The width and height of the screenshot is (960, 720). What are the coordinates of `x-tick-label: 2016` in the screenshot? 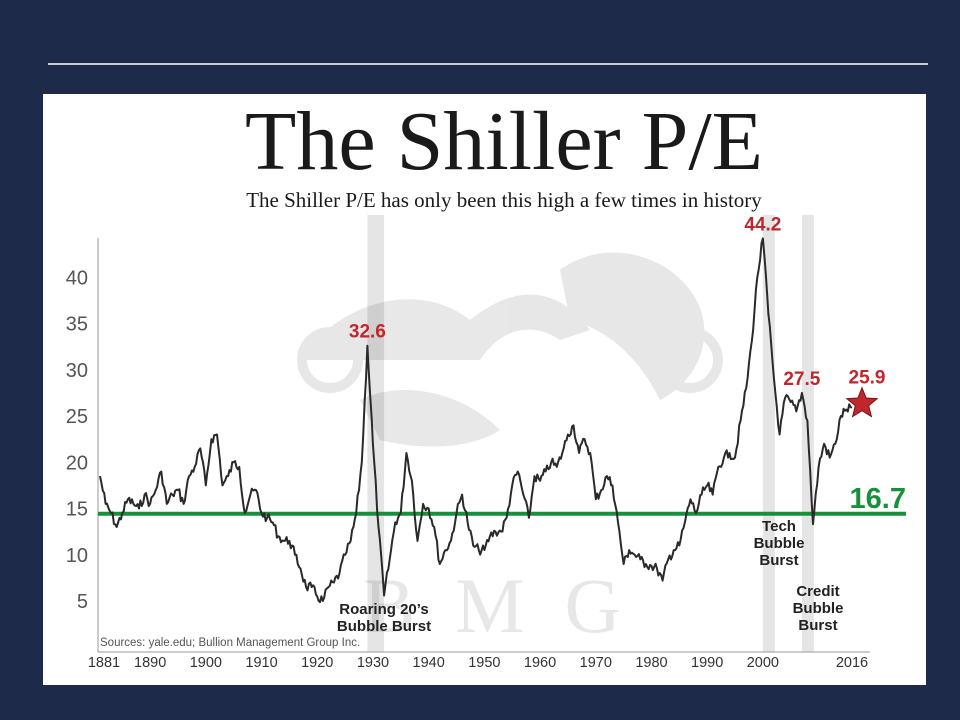 It's located at (852, 663).